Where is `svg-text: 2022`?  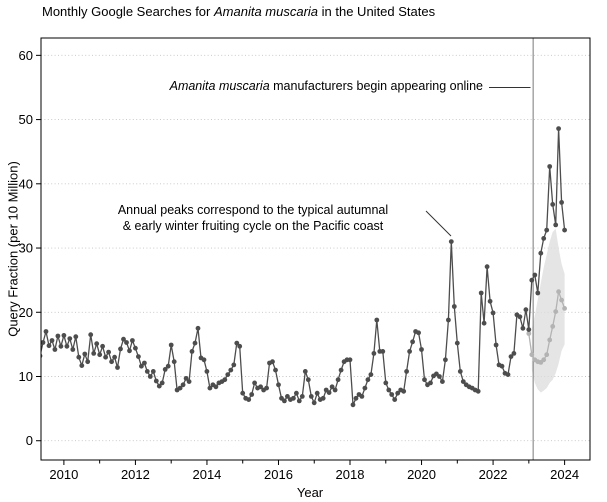 svg-text: 2022 is located at coordinates (493, 474).